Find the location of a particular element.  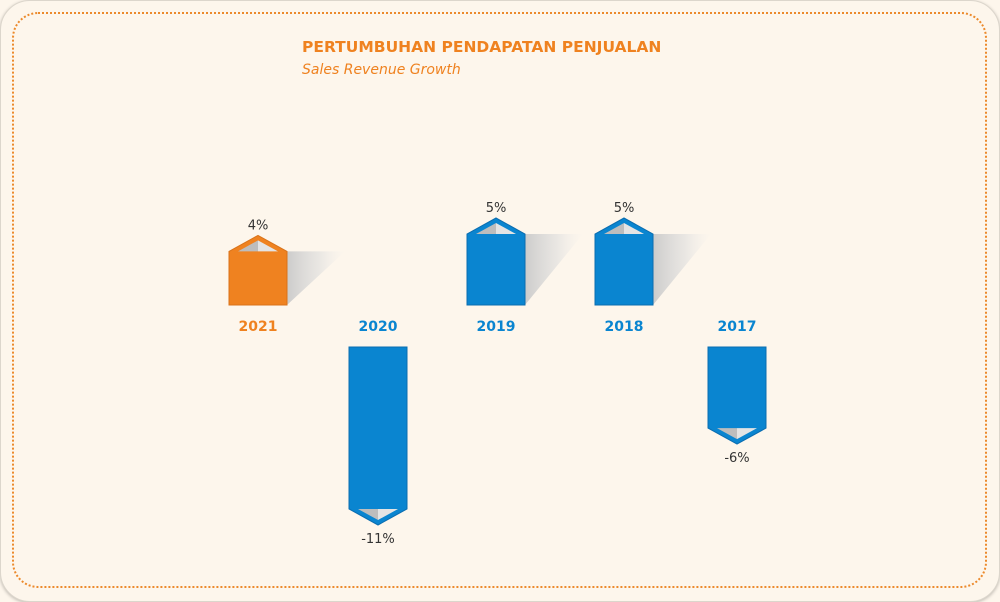

bar-tip-right-2020 is located at coordinates (388, 514).